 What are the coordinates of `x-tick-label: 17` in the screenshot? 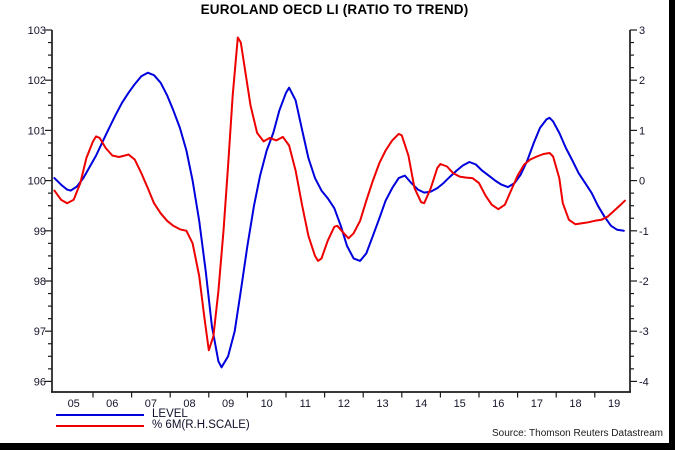 It's located at (537, 404).